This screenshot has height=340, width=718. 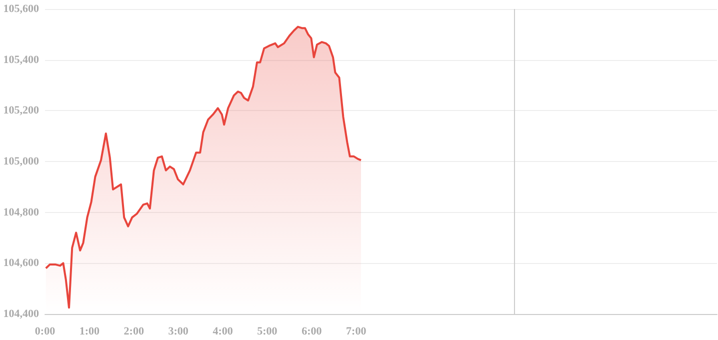 I want to click on x-tick-label: 1:00, so click(x=89, y=332).